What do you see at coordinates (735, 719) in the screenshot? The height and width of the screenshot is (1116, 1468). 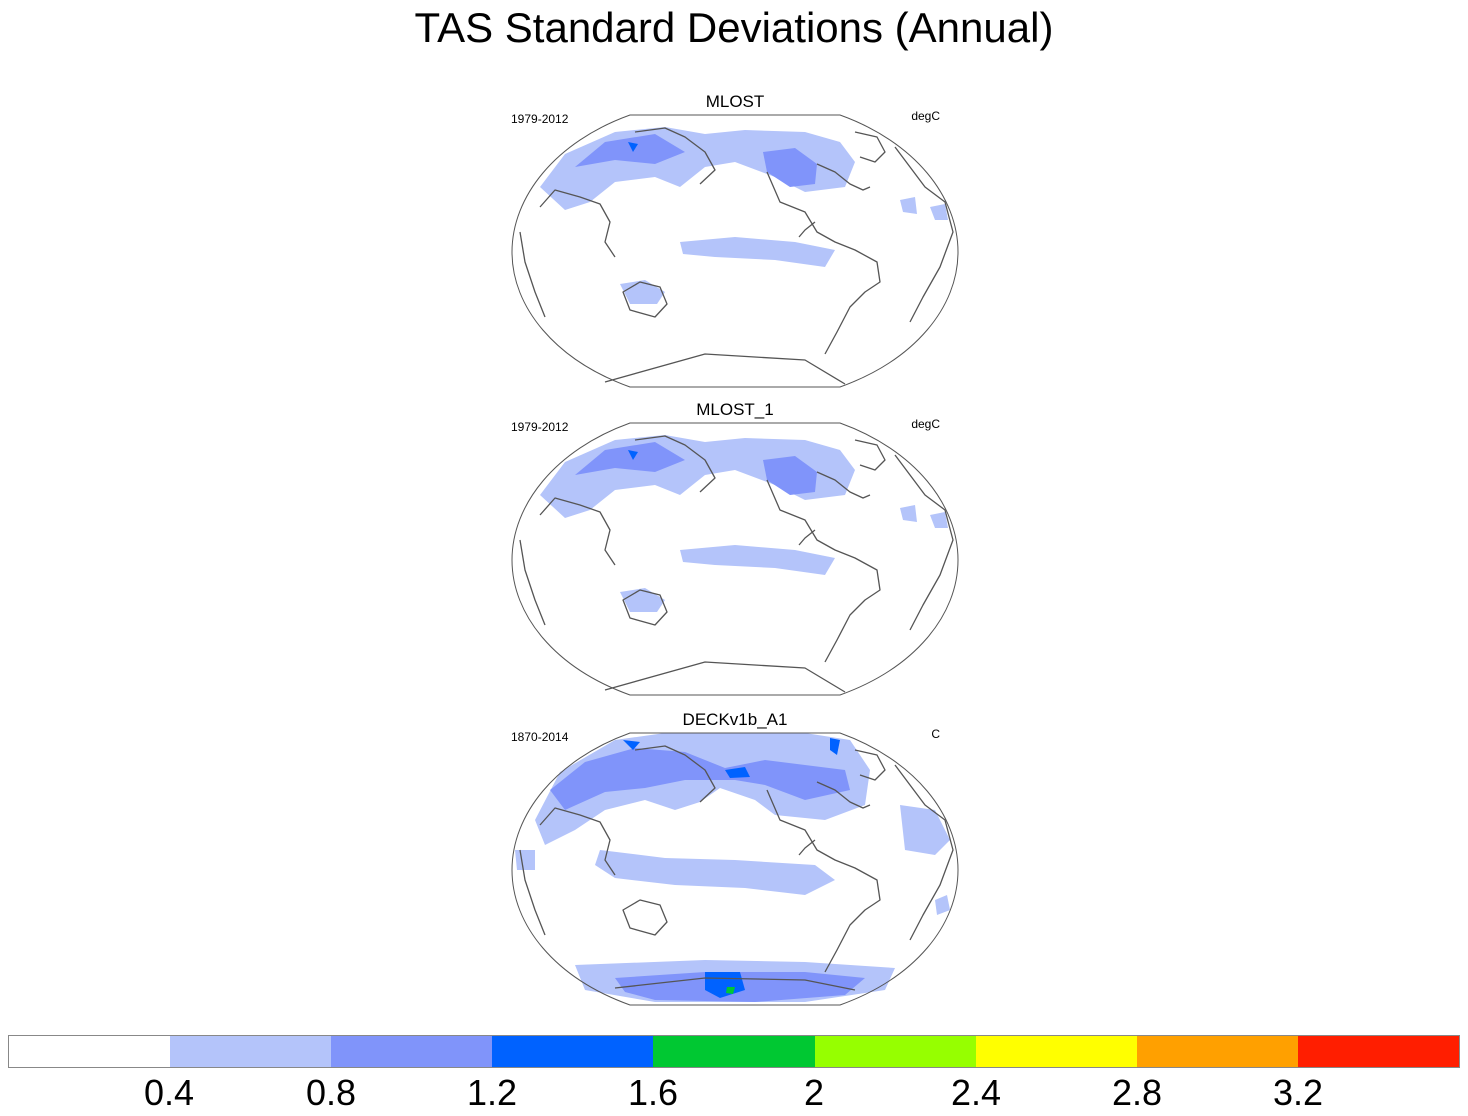 I see `panel-title: DECKv1b_A1` at bounding box center [735, 719].